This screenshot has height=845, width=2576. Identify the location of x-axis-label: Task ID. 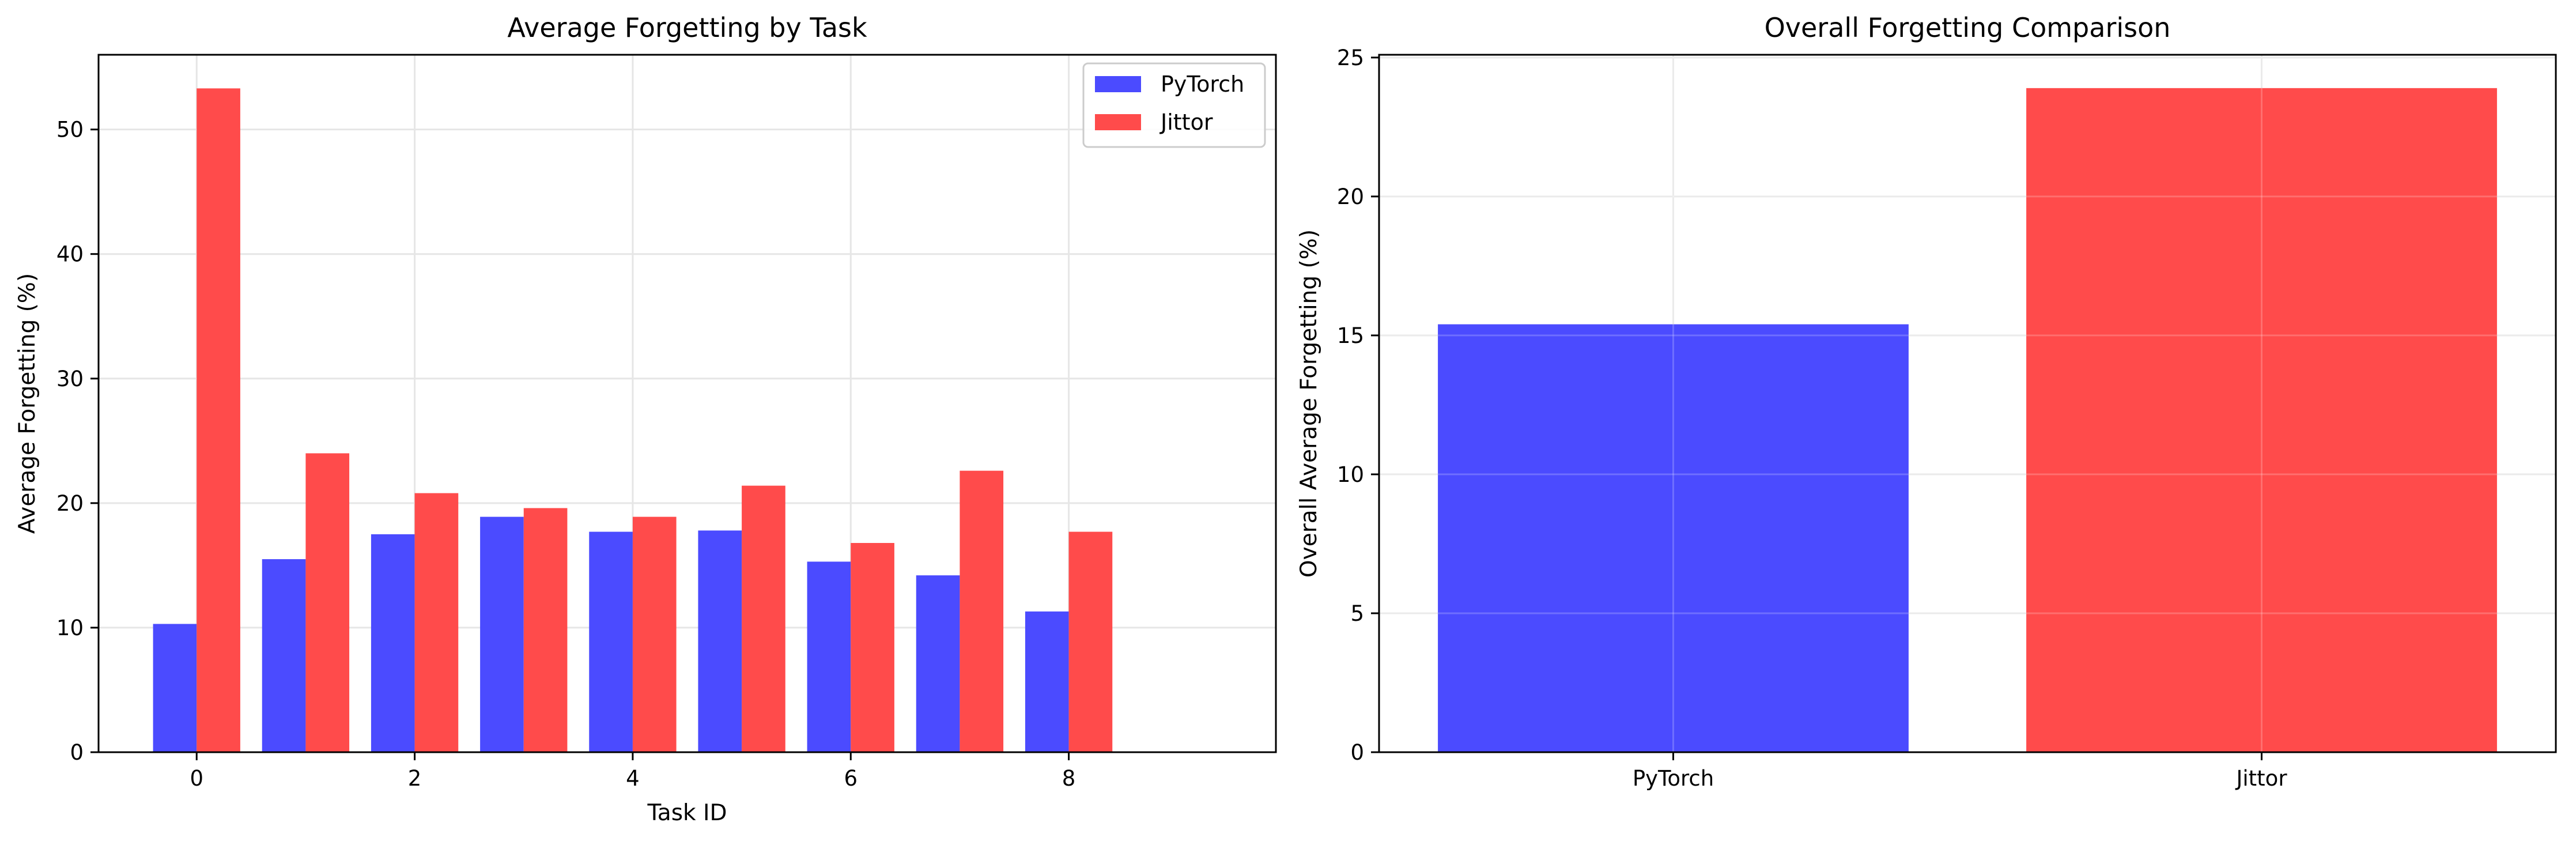
(687, 813).